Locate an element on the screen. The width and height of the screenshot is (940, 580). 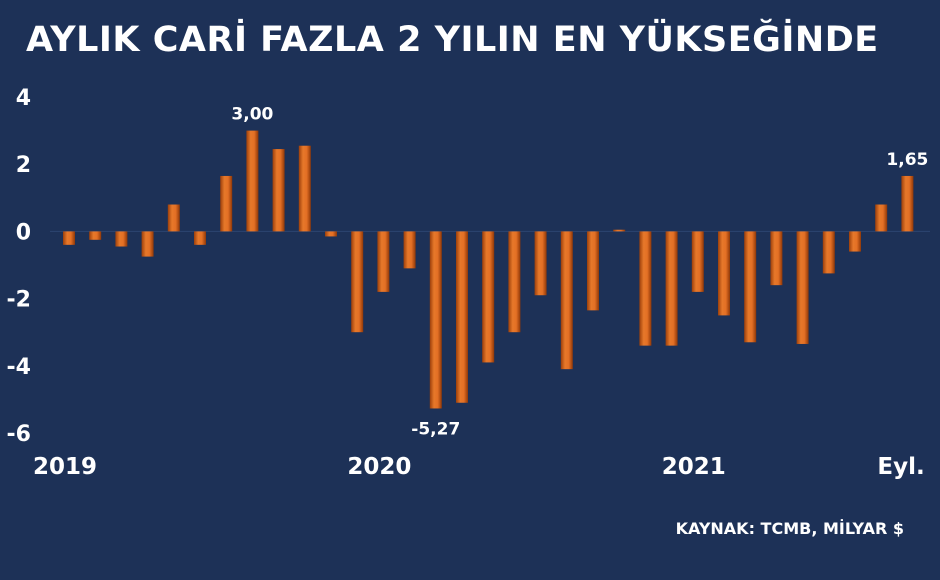
y-tick-label: 0 is located at coordinates (23, 232).